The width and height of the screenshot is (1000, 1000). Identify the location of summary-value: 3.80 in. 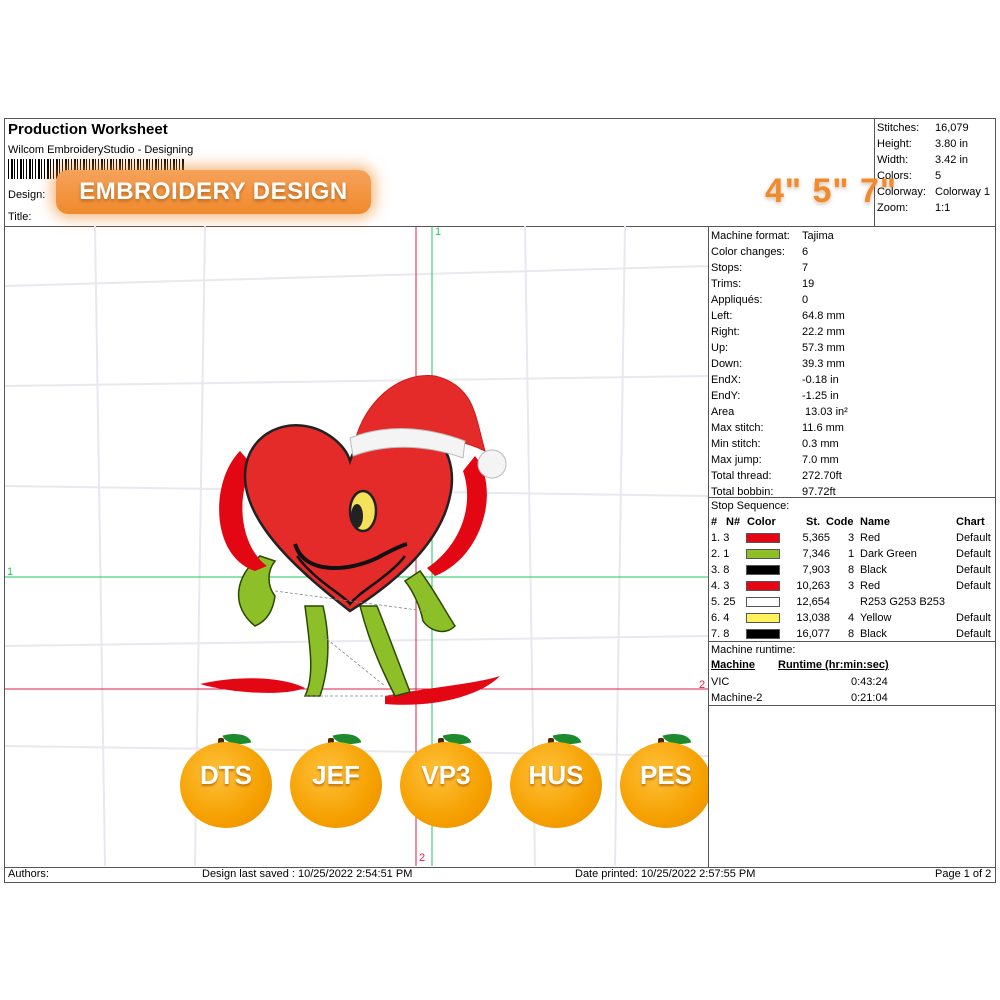
(952, 144).